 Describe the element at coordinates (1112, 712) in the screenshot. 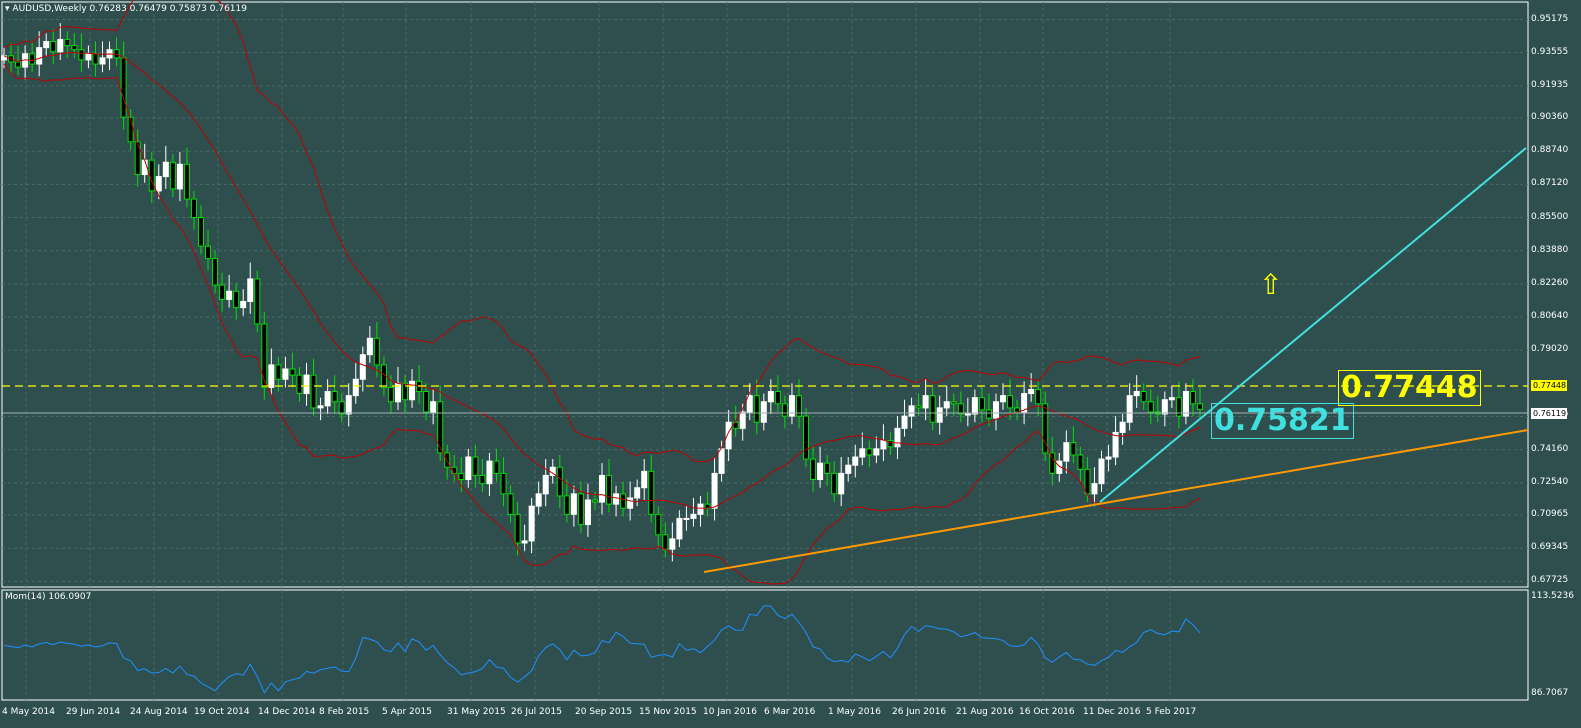

I see `date-tick: 11 Dec 2016` at that location.